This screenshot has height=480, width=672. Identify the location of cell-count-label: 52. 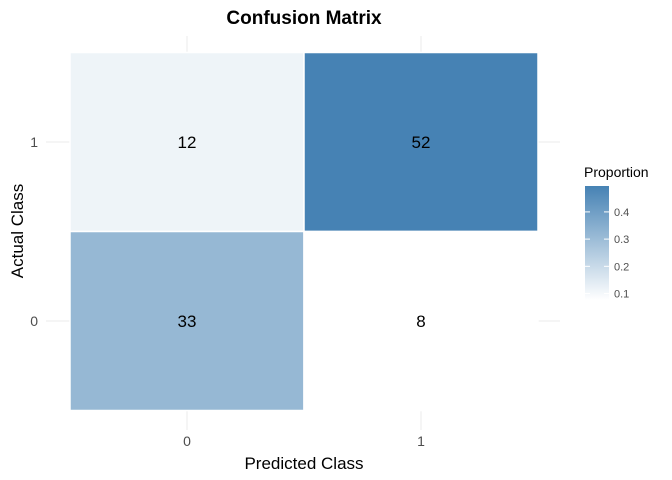
(421, 142).